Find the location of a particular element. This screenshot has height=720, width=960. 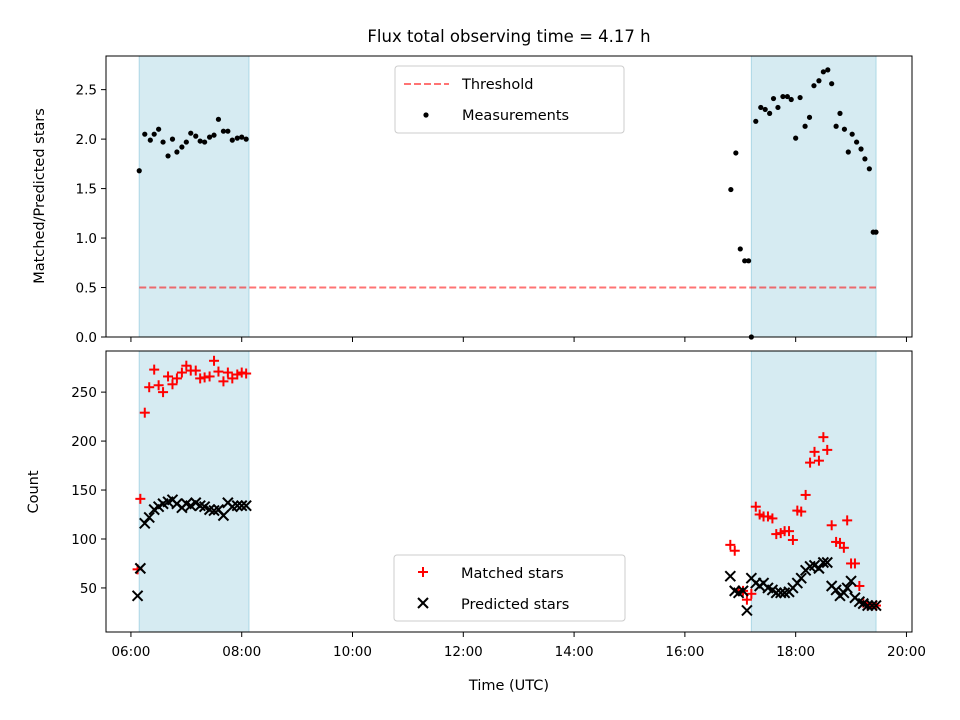

x-tick-label: 12:00 is located at coordinates (463, 652).